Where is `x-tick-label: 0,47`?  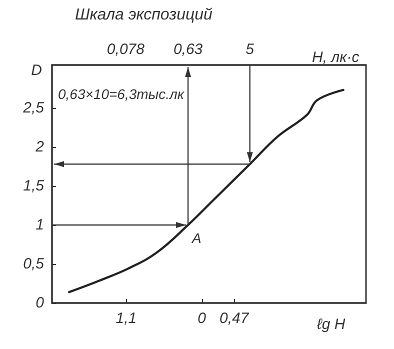
x-tick-label: 0,47 is located at coordinates (234, 318).